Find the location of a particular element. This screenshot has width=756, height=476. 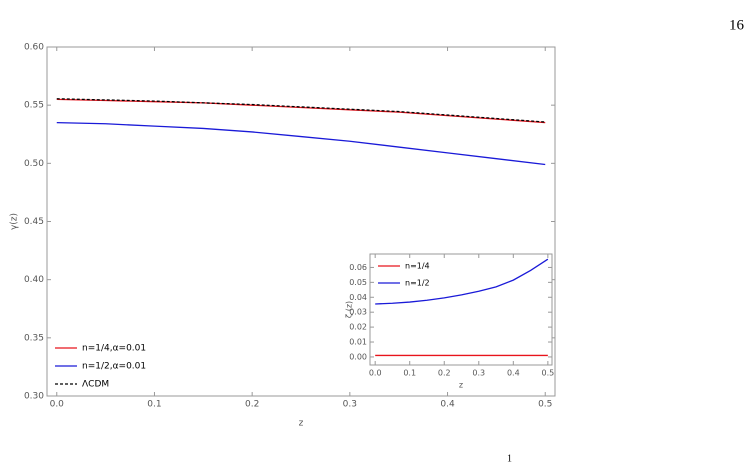

y-tick-label: 0.55 is located at coordinates (34, 106).